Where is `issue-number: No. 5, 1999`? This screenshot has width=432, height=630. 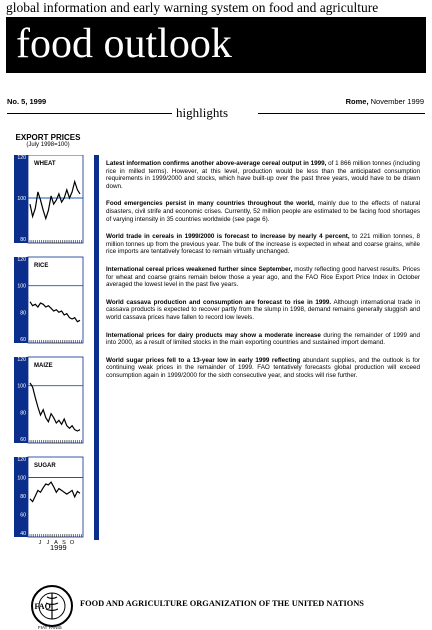 issue-number: No. 5, 1999 is located at coordinates (27, 101).